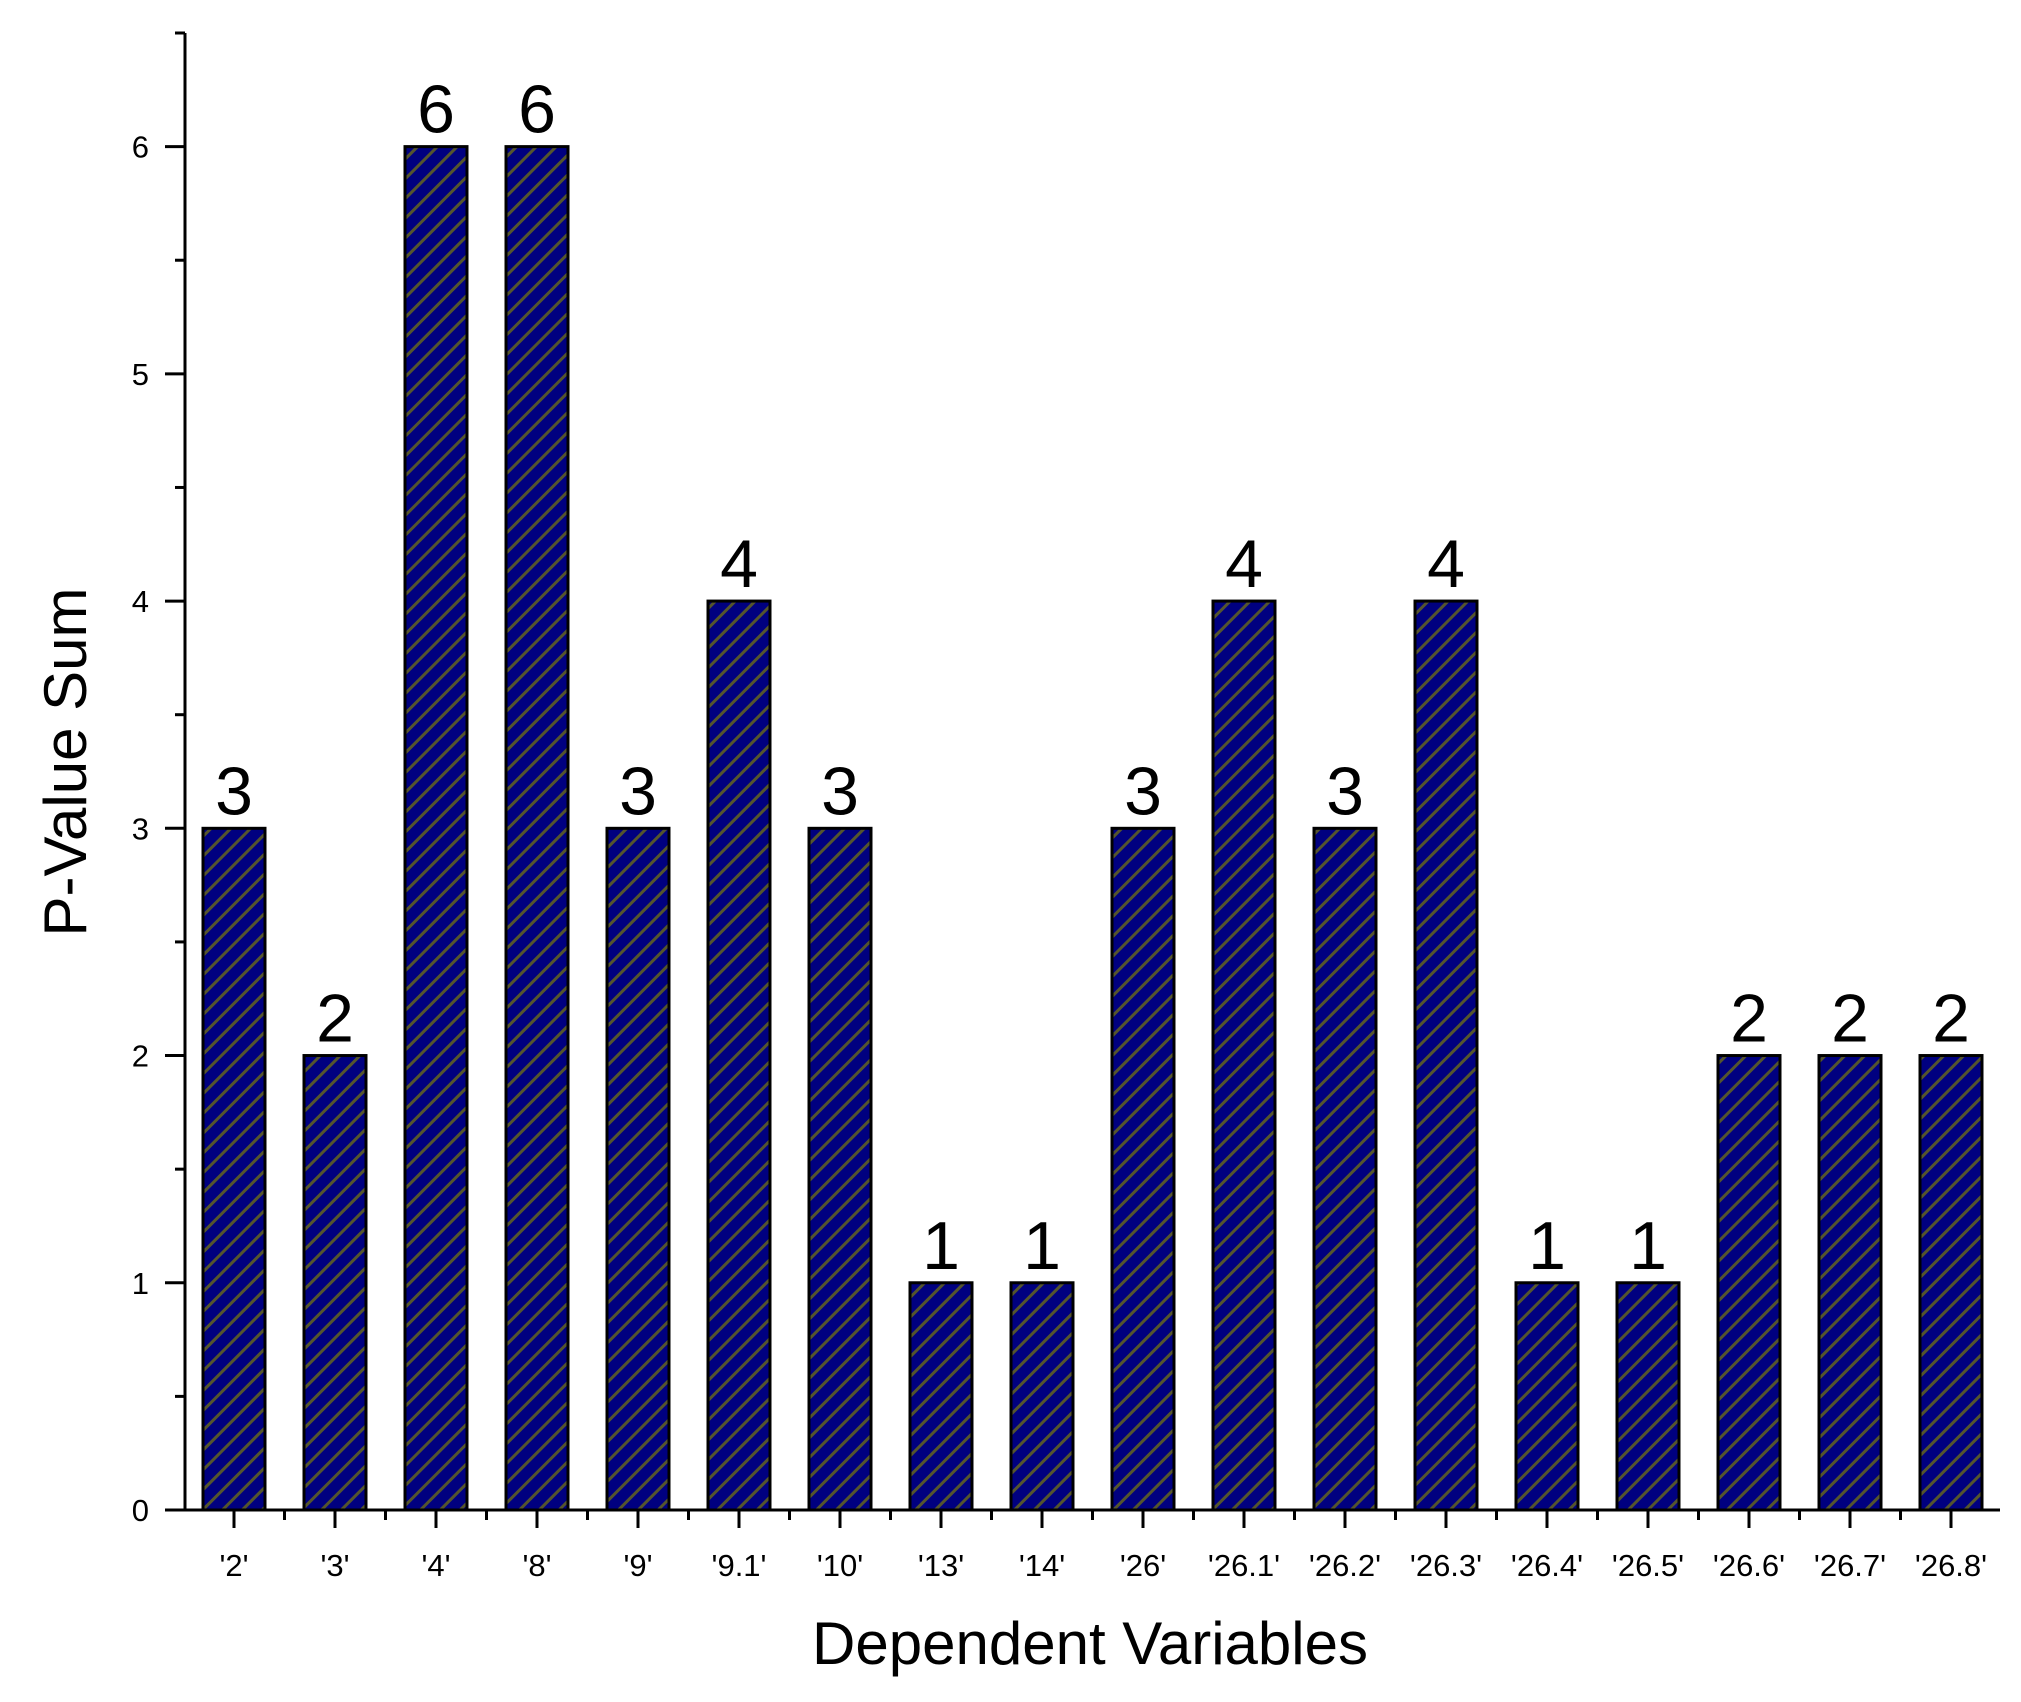  Describe the element at coordinates (1244, 1565) in the screenshot. I see `x-tick-label: '26.1'` at that location.